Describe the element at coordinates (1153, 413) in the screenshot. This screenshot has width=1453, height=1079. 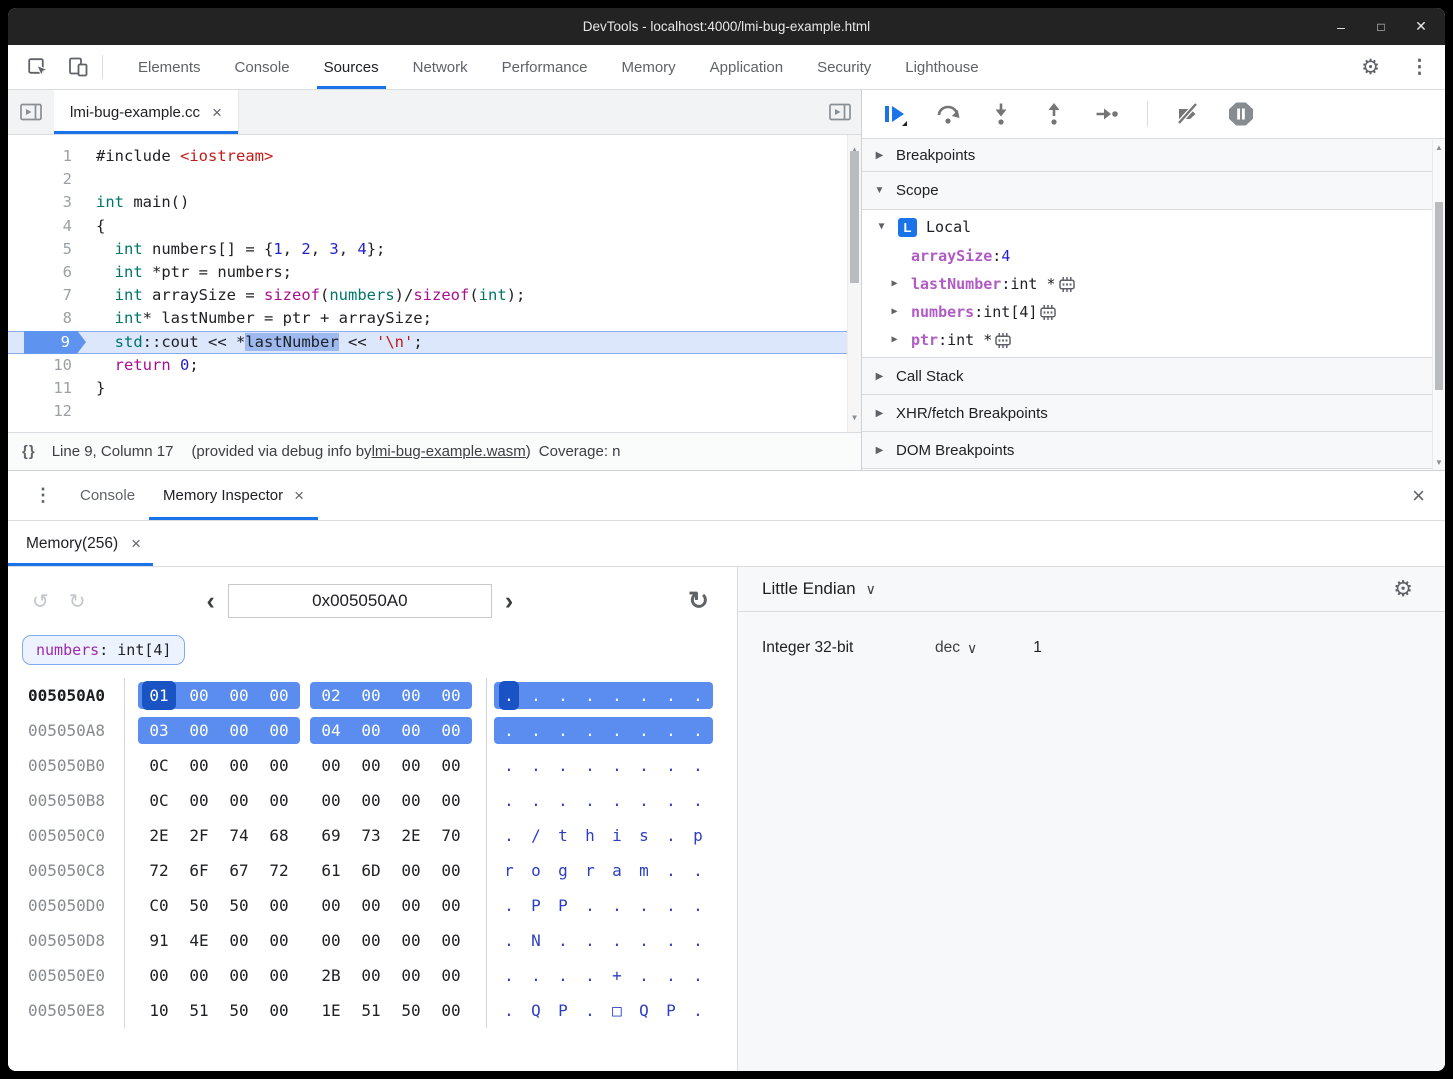
I see `section-xhr-breakpoints: ▶ XHR/fetch Breakpoints` at that location.